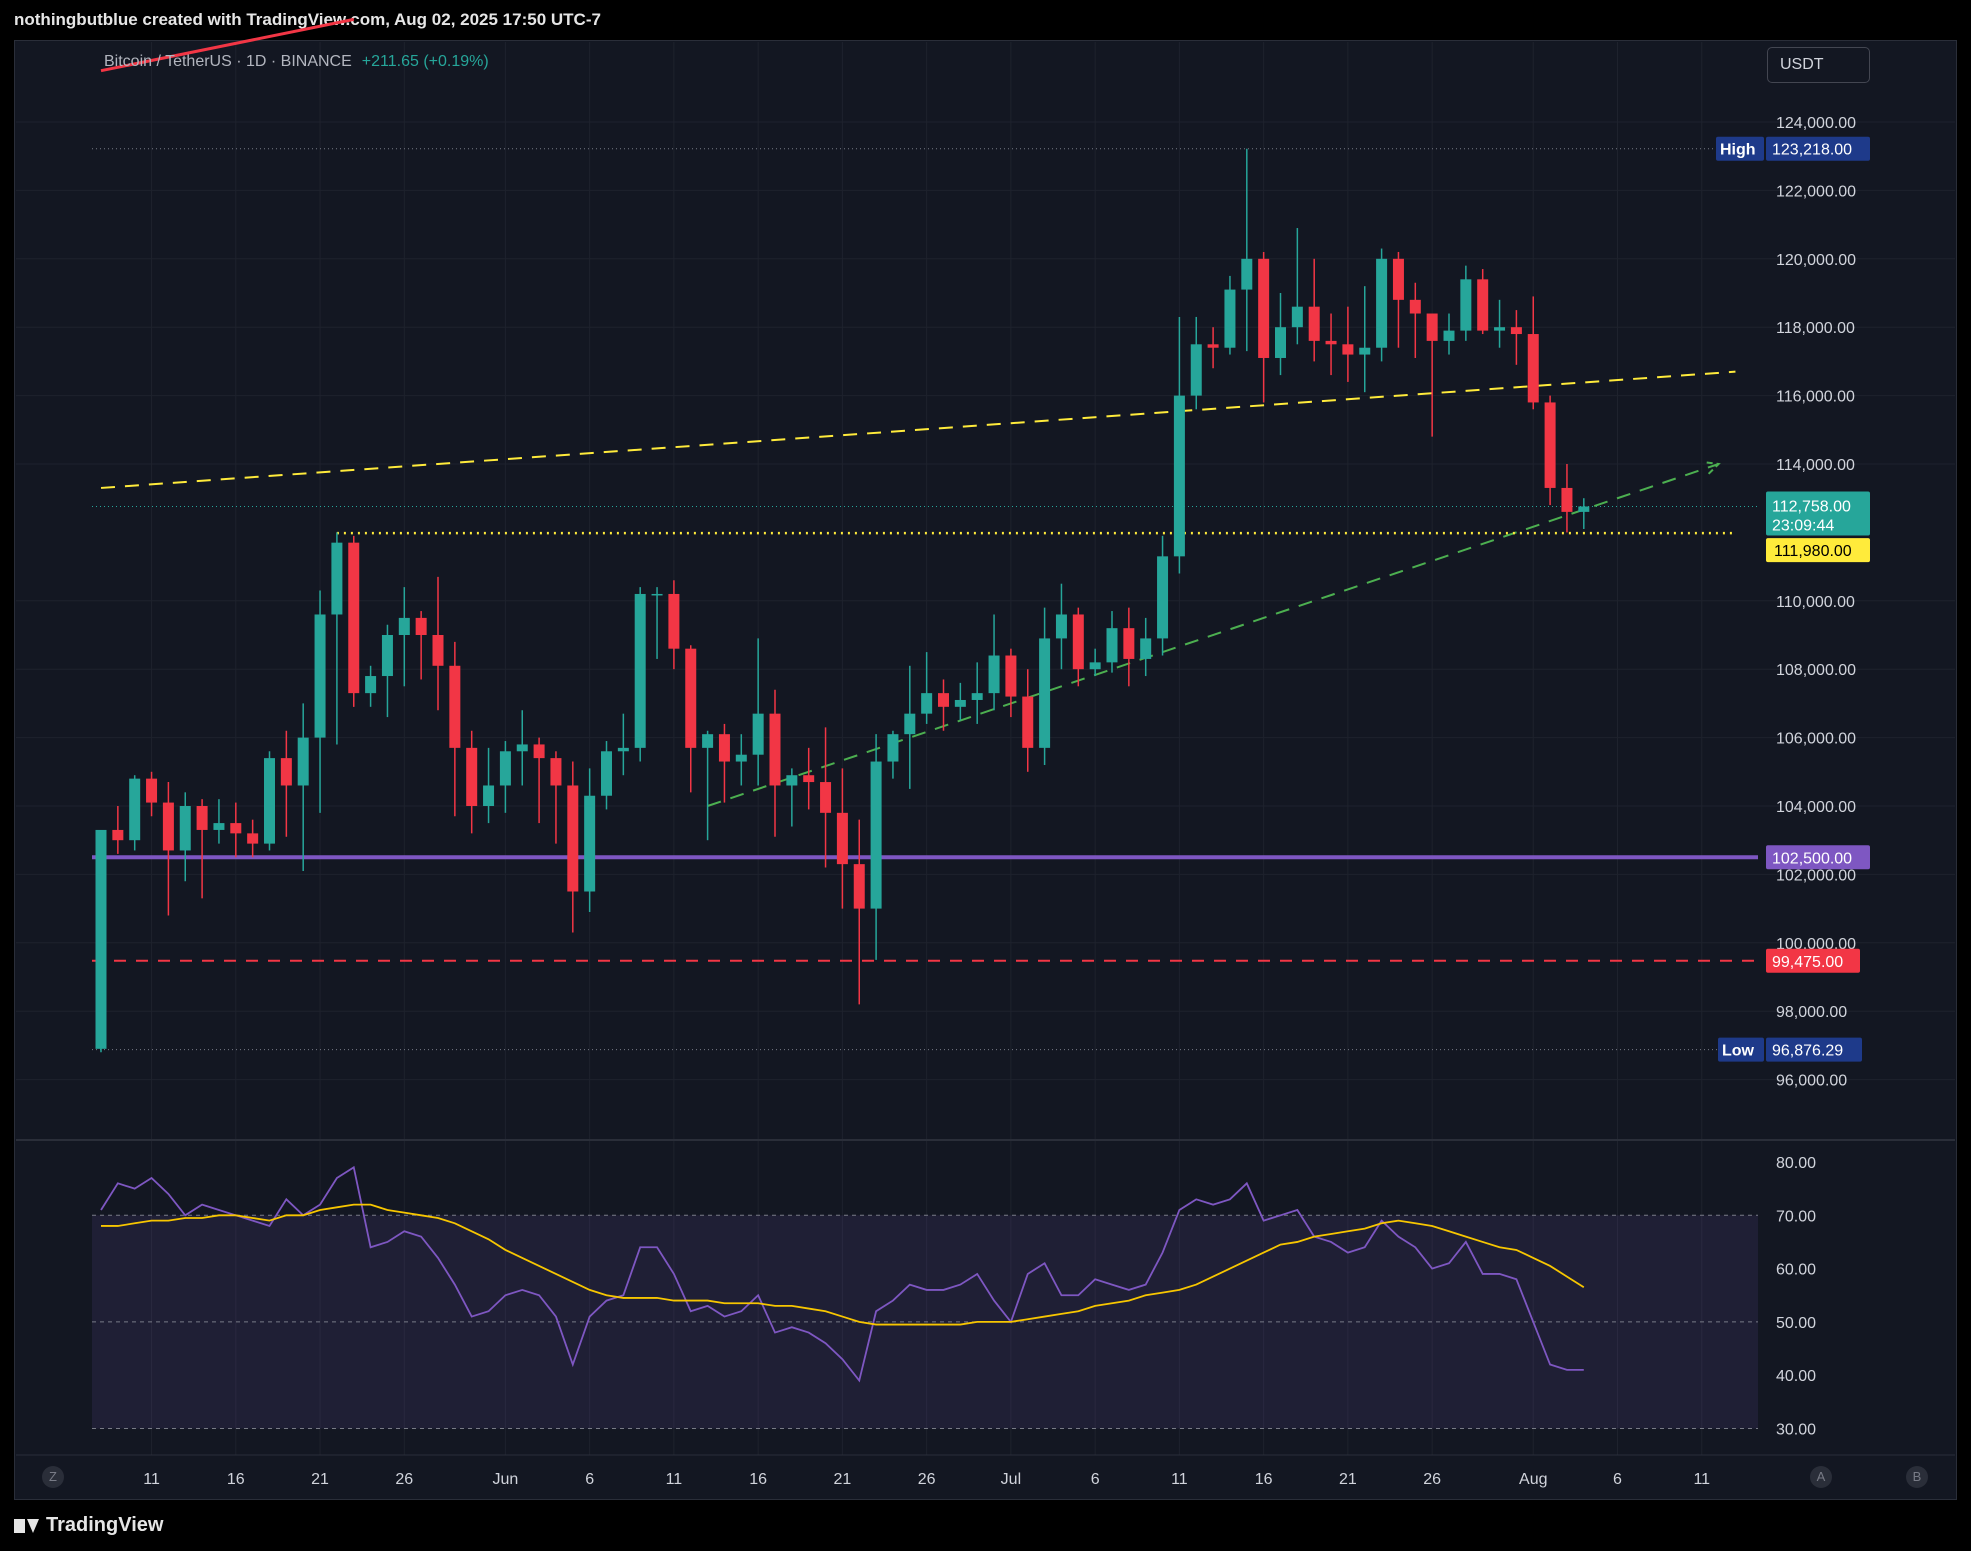  Describe the element at coordinates (1807, 1051) in the screenshot. I see `low-price-label: 96,876.29` at that location.